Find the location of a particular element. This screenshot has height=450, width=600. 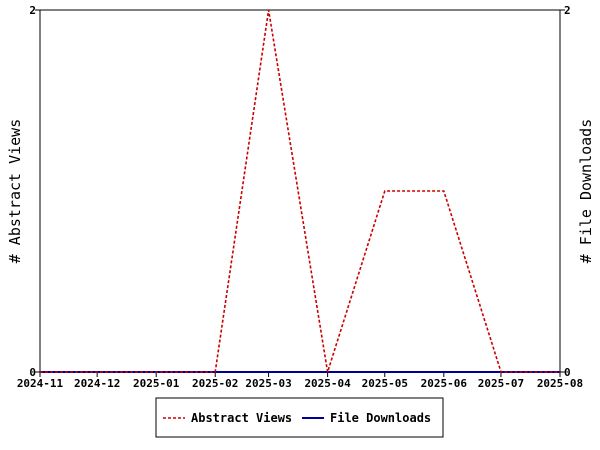

y-axis-right-label: # File Downloads is located at coordinates (586, 191).